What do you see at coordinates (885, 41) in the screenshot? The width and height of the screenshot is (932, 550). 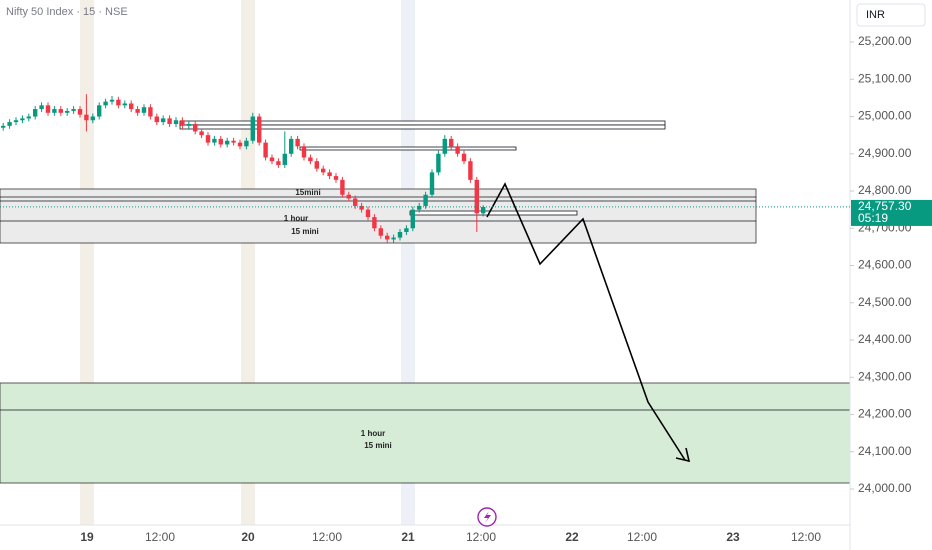 I see `y-tick-label: 25,200.00` at bounding box center [885, 41].